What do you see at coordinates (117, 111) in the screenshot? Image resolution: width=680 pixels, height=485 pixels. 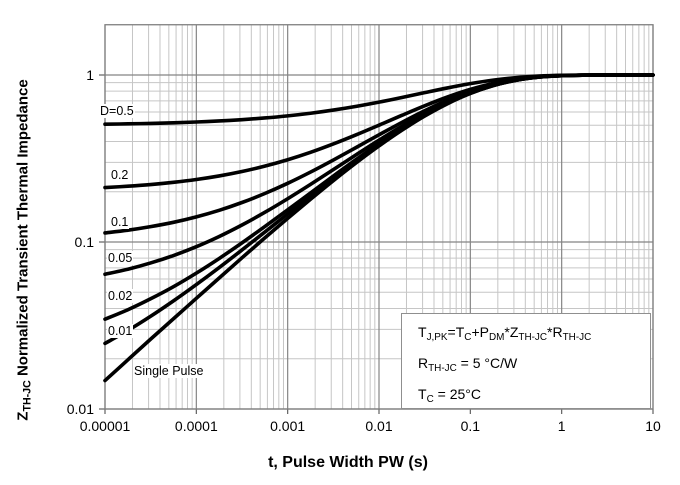 I see `curve-label-d-0.5: D=0.5` at bounding box center [117, 111].